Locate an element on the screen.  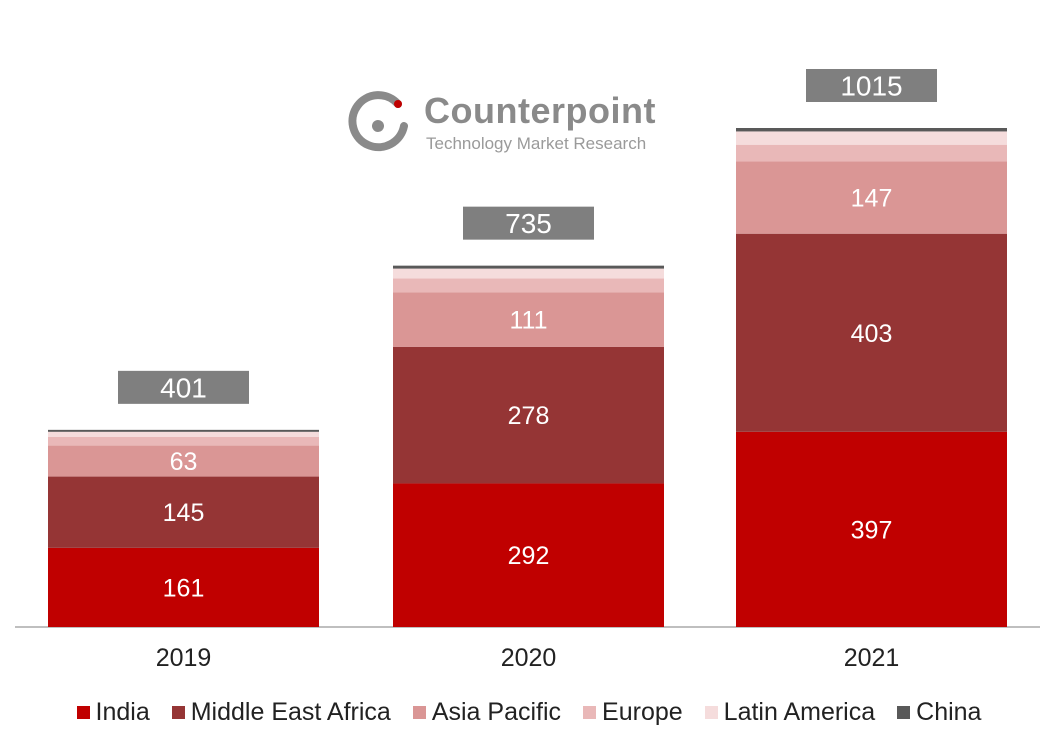
logo-wordmark: Counterpoint is located at coordinates (540, 110).